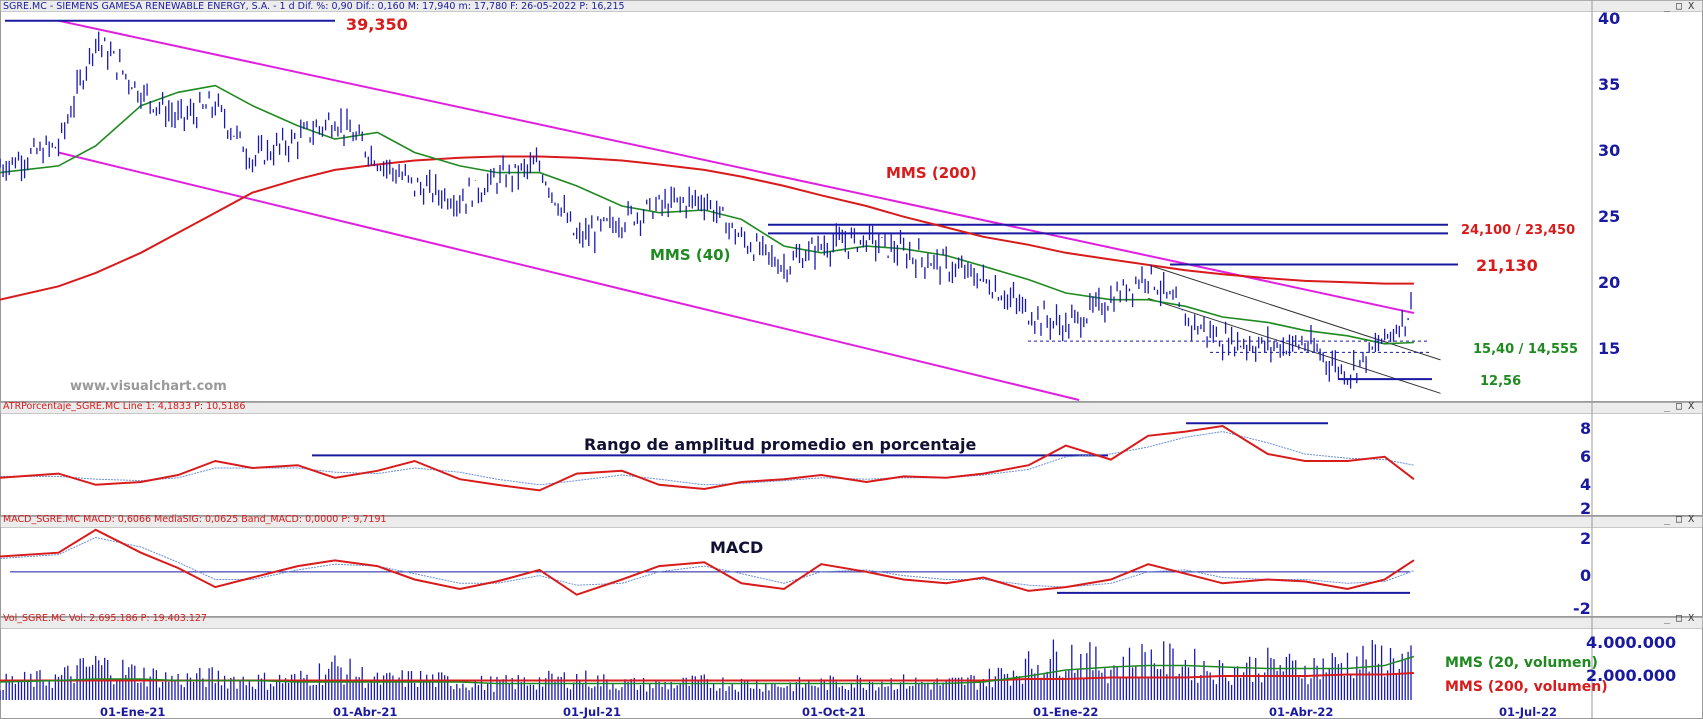 This screenshot has height=719, width=1703. Describe the element at coordinates (1631, 642) in the screenshot. I see `volume-tick-label: 4.000.000` at that location.